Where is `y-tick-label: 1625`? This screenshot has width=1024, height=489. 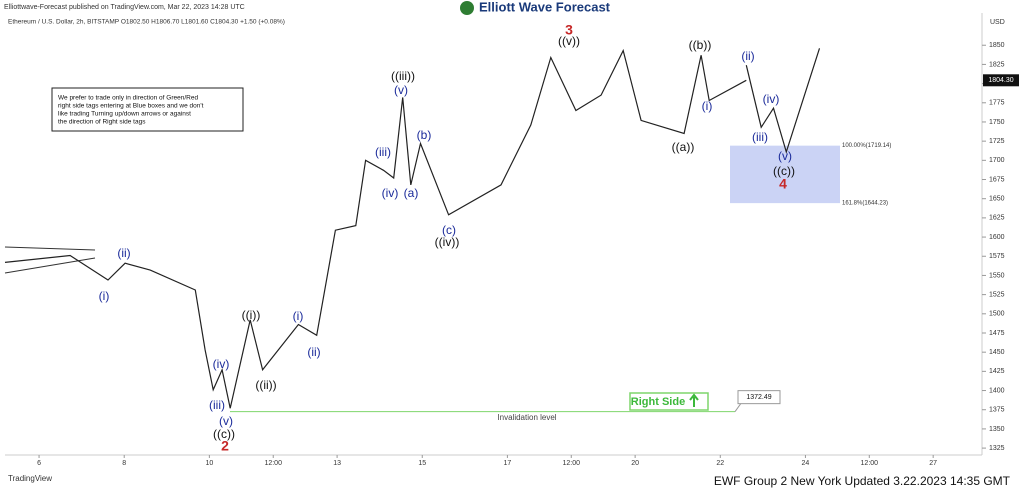 y-tick-label: 1625 is located at coordinates (997, 218).